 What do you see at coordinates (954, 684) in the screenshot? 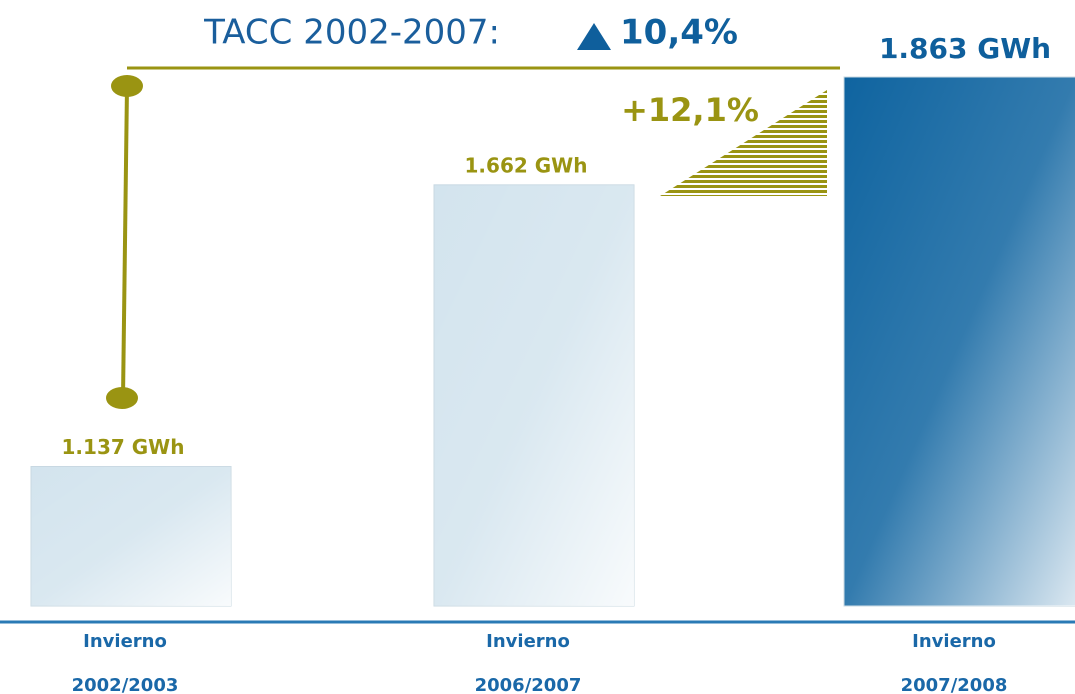
I see `x-tick-label: 2007/2008` at bounding box center [954, 684].